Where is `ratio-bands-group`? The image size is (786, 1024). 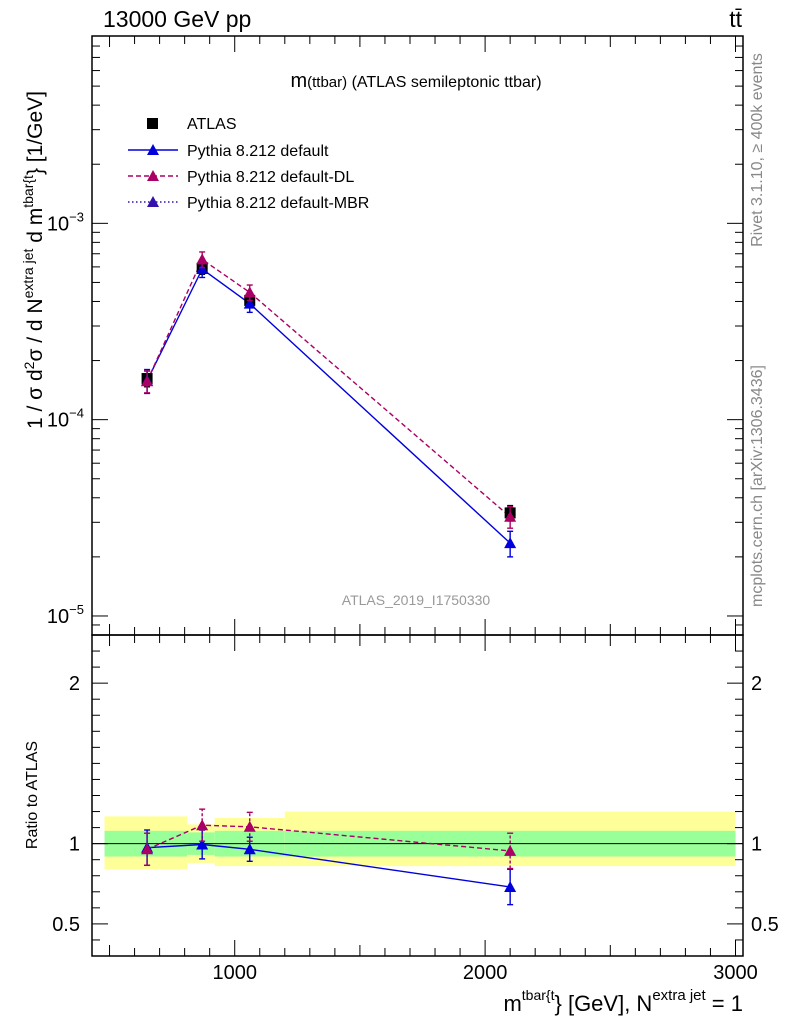 ratio-bands-group is located at coordinates (420, 840).